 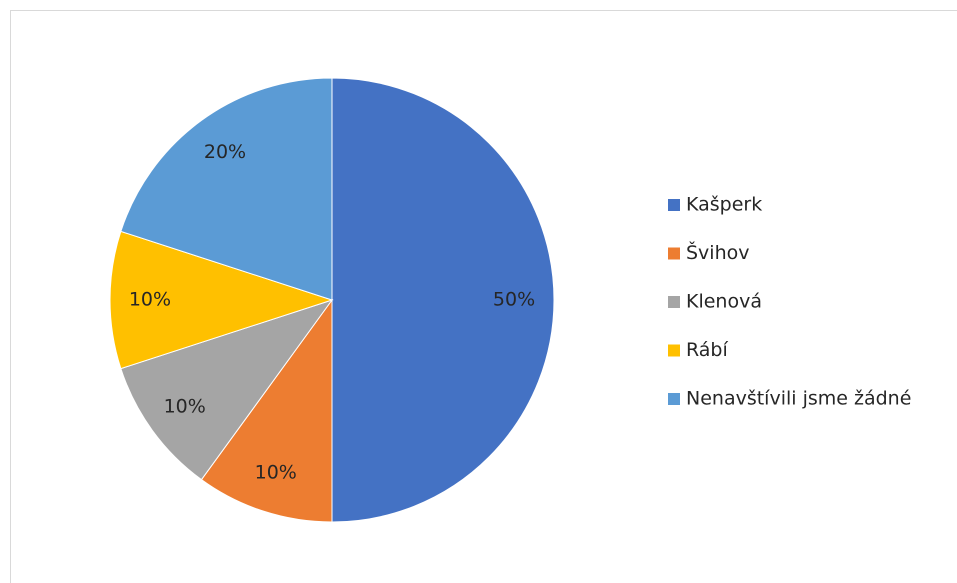 I want to click on legend-label: Klenová, so click(x=724, y=302).